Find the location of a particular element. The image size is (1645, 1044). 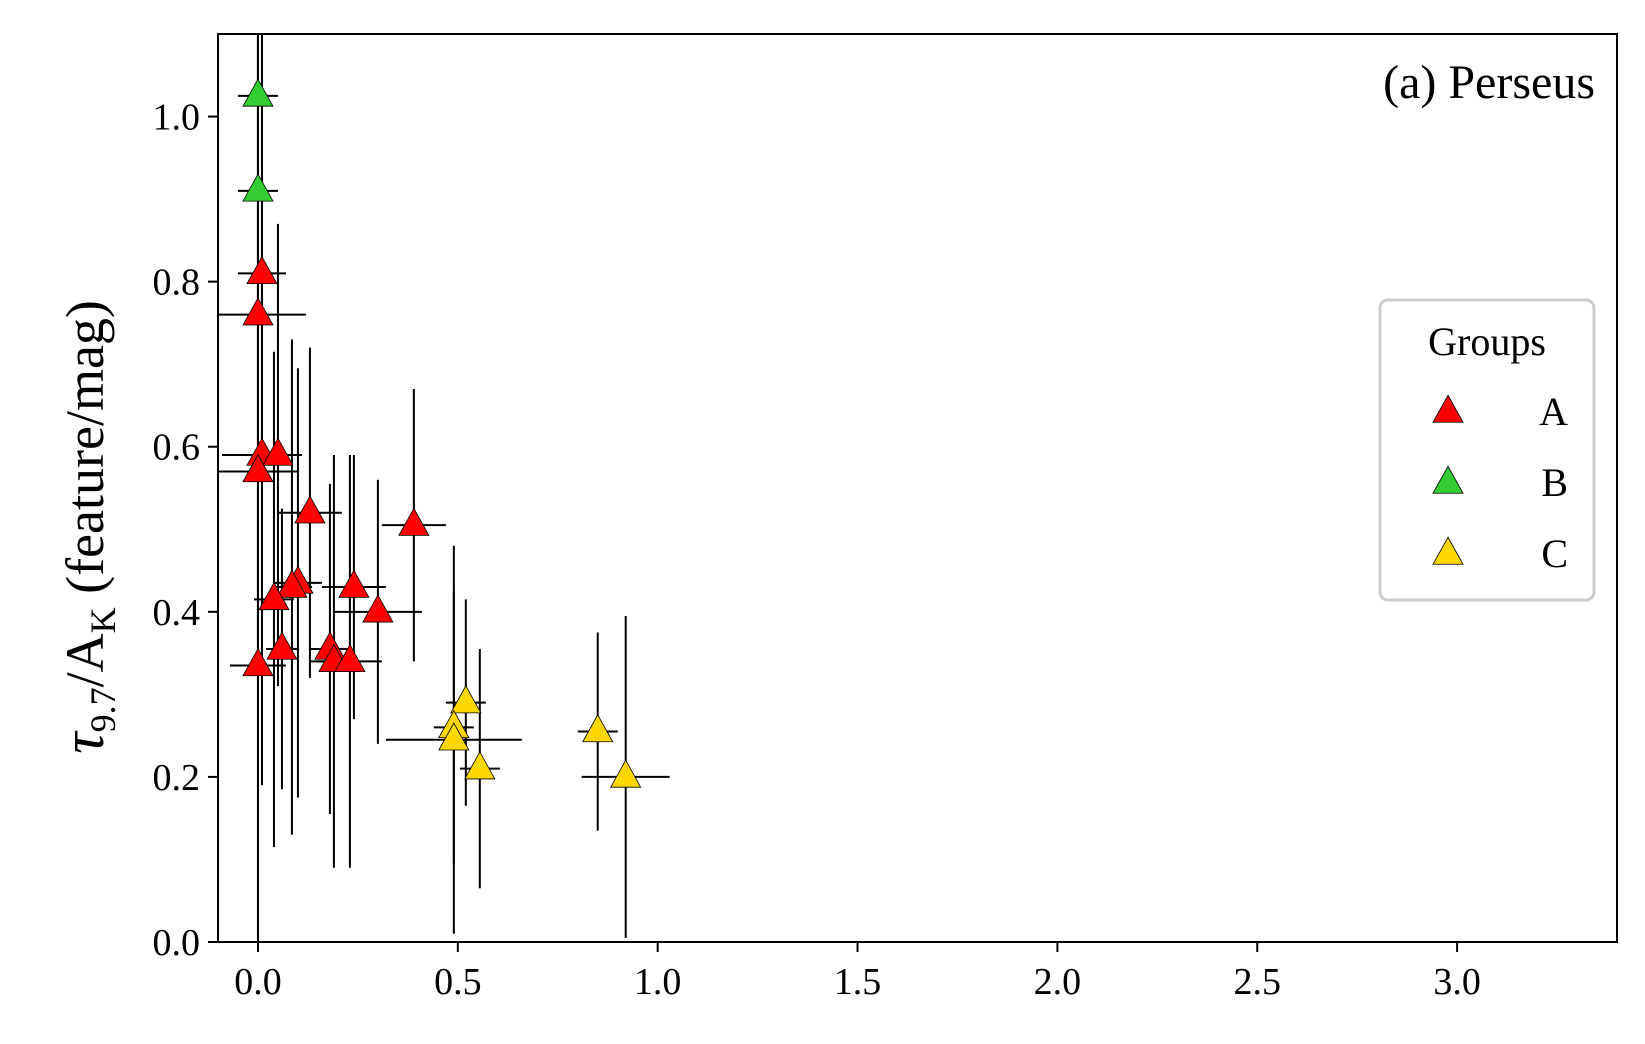

x-tick-label: 0.0 is located at coordinates (258, 982).